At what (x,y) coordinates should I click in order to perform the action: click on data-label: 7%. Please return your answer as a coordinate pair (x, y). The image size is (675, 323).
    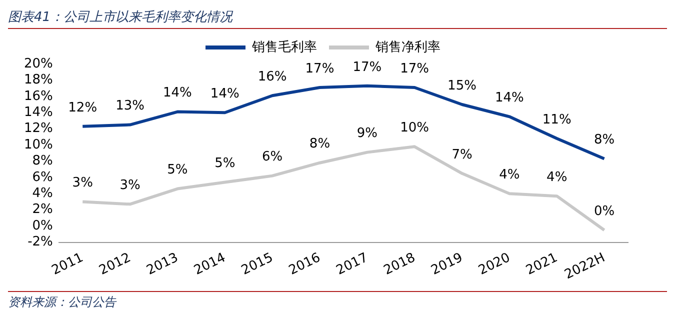
    Looking at the image, I should click on (462, 154).